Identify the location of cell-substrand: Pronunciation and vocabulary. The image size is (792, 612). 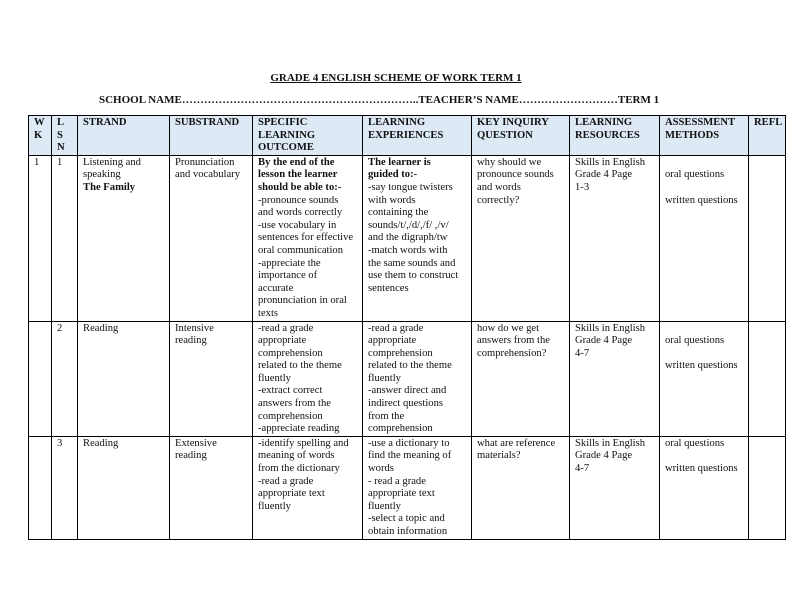
(211, 238).